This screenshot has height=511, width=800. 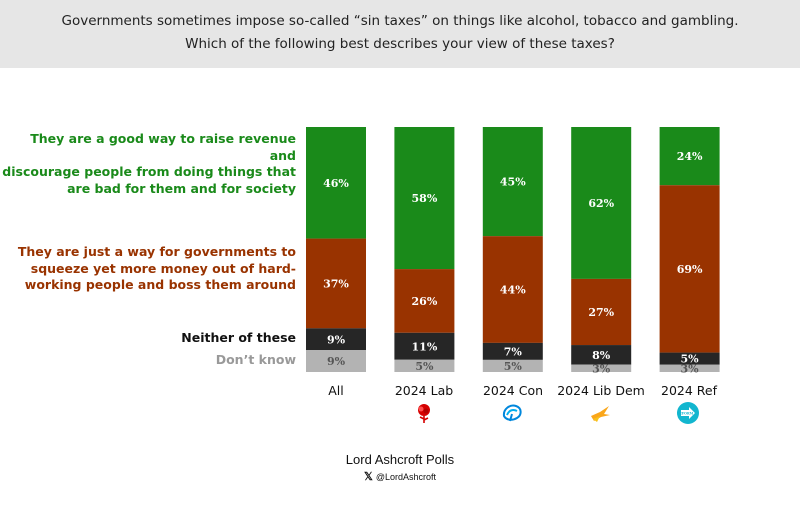 I want to click on data-label-dont-know: 9%, so click(x=336, y=361).